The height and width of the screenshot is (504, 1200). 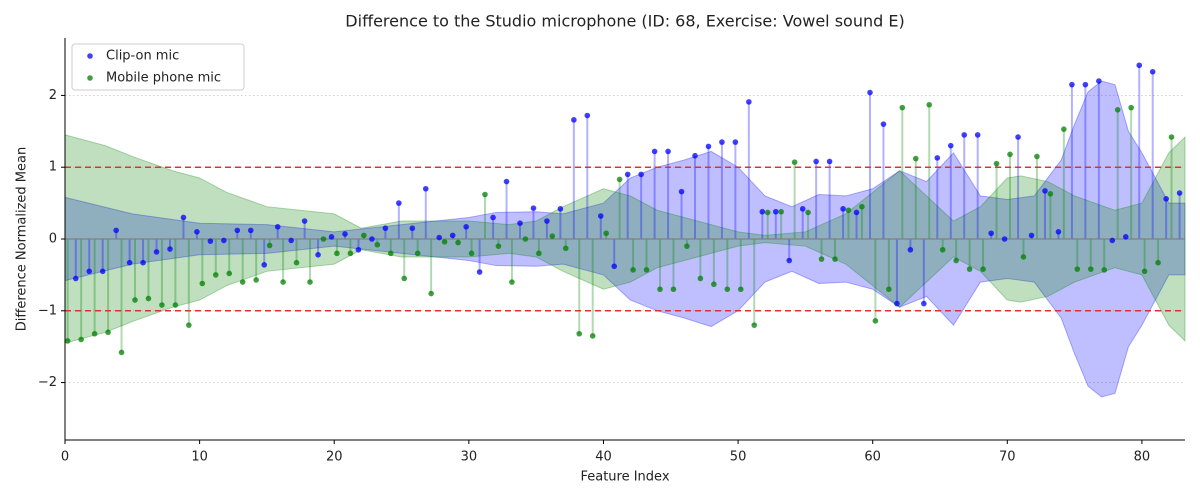 What do you see at coordinates (53, 167) in the screenshot?
I see `y-tick-label: 1` at bounding box center [53, 167].